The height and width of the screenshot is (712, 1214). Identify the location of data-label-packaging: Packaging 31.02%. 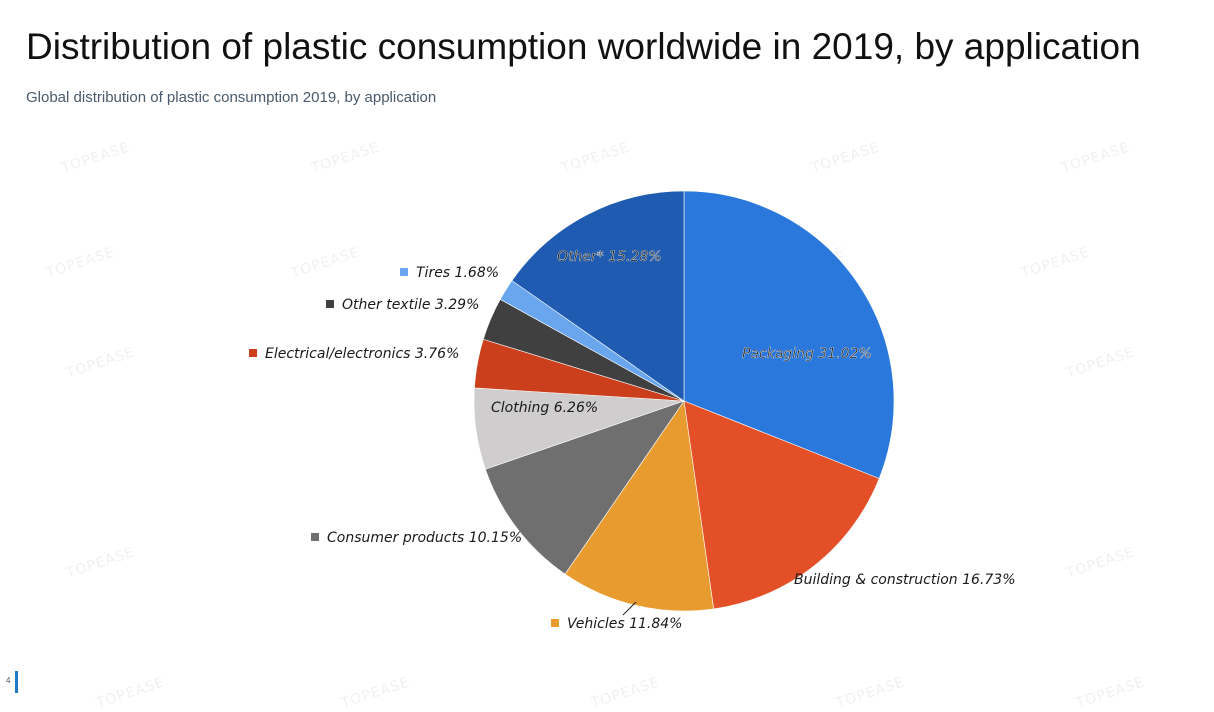
(807, 354).